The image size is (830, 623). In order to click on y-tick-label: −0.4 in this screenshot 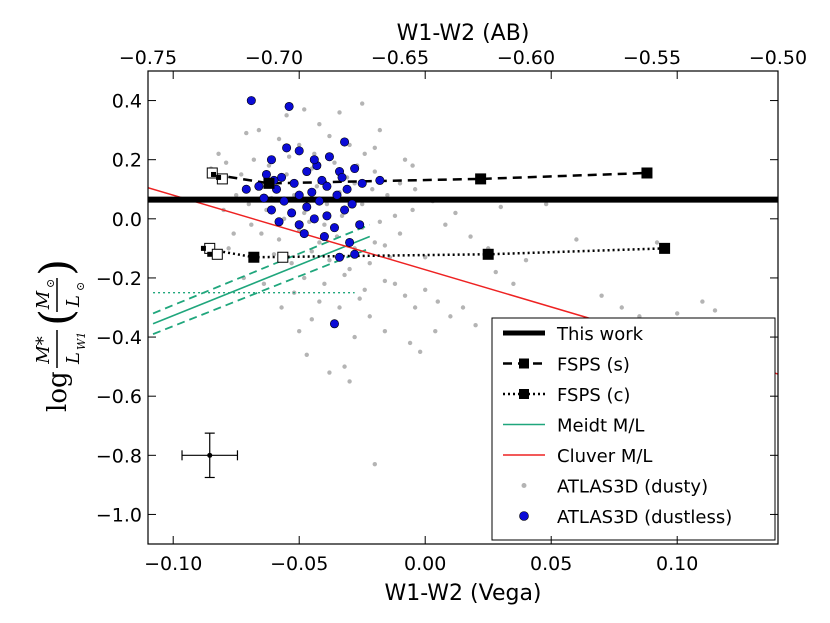, I will do `click(119, 338)`.